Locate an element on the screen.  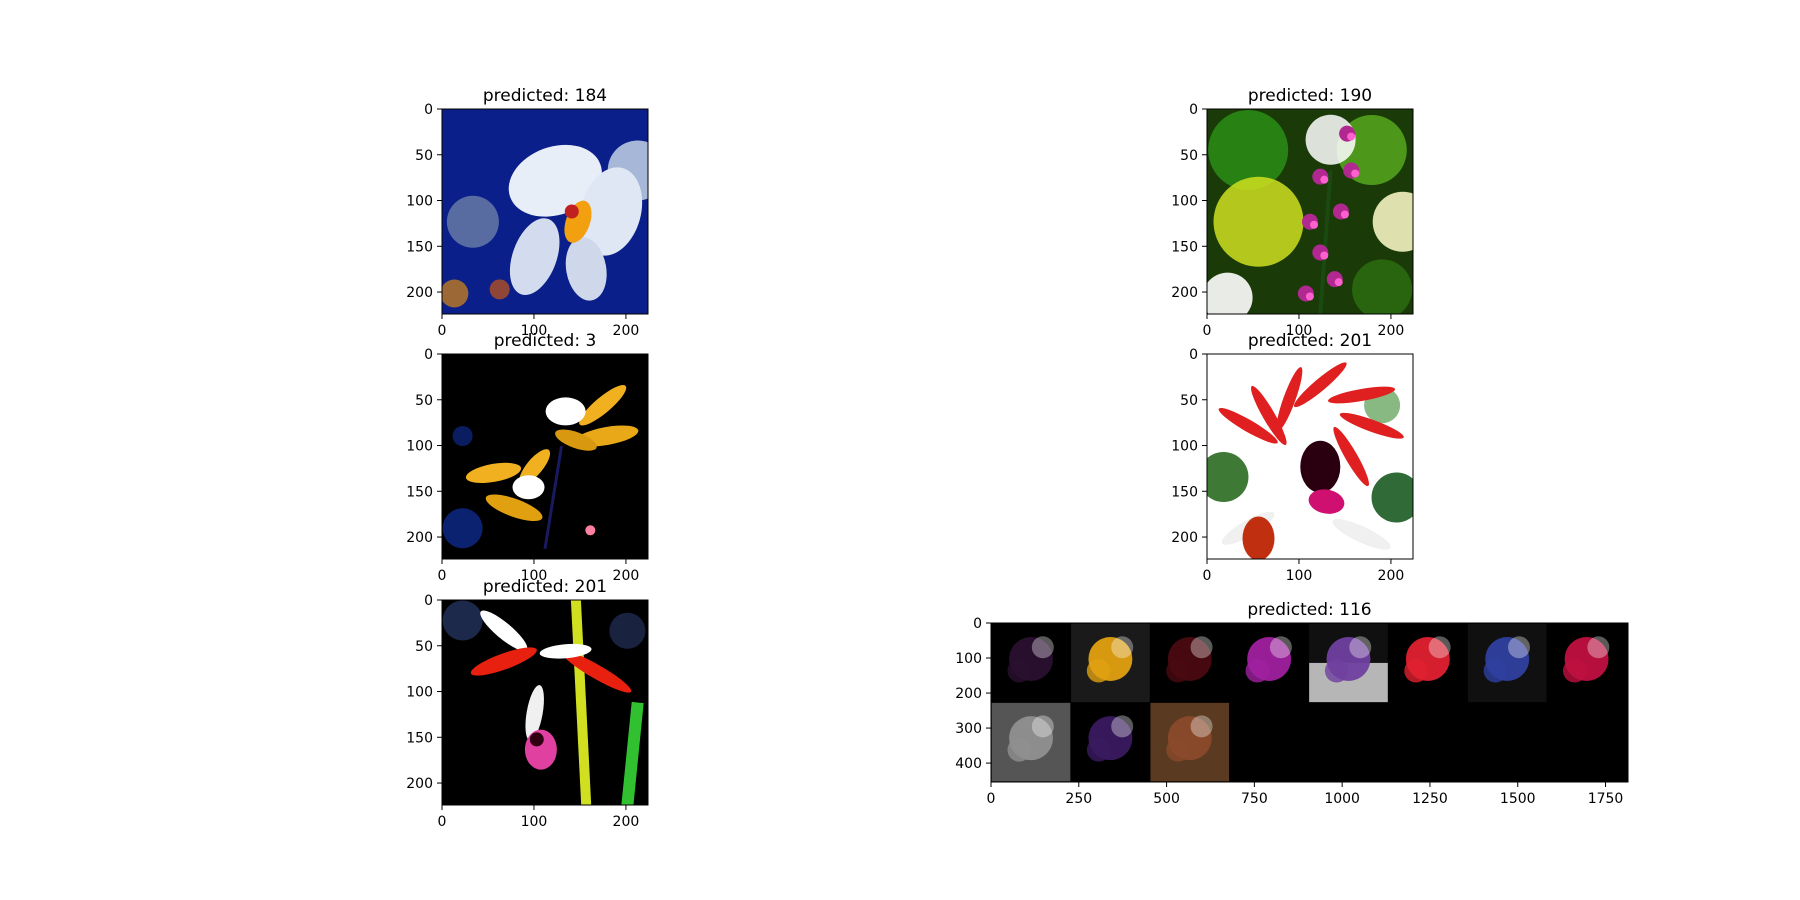
axes-2: 0 100 200 0 50 100 150 200 predicted: 190 is located at coordinates (1292, 212).